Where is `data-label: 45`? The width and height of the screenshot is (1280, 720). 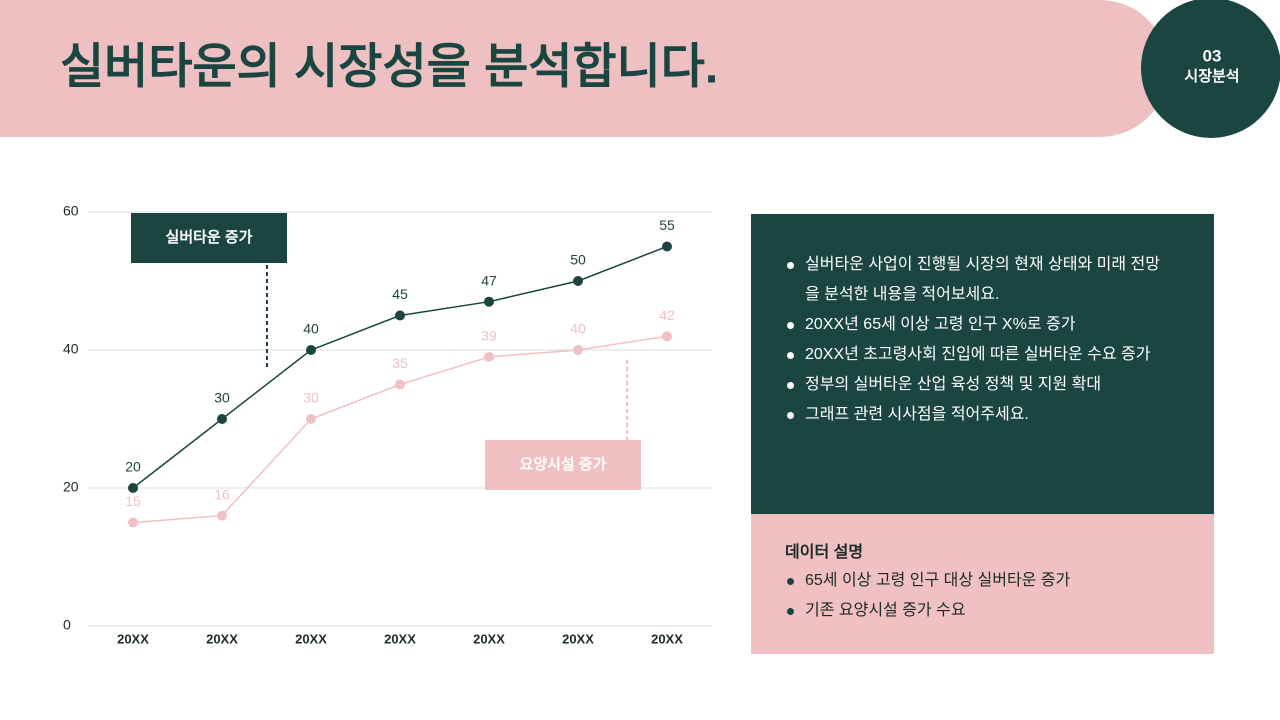 data-label: 45 is located at coordinates (400, 294).